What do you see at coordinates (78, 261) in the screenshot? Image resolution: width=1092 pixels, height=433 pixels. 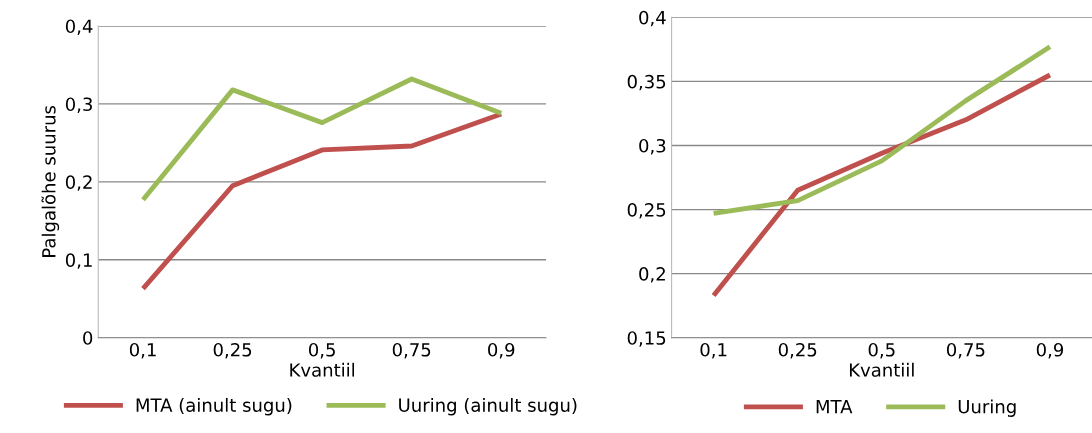 I see `y-tick-label: 0,1` at bounding box center [78, 261].